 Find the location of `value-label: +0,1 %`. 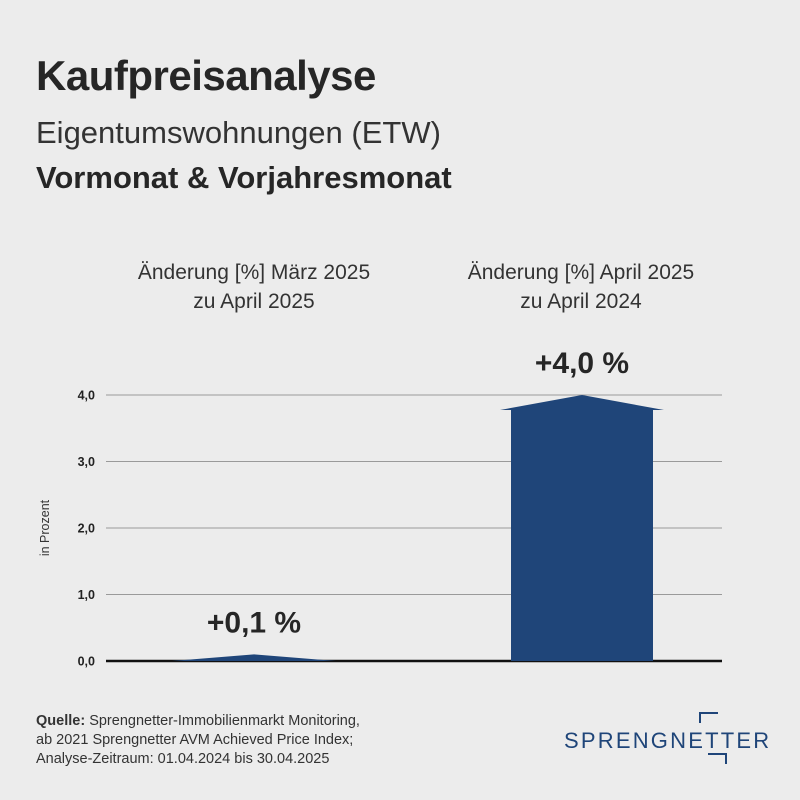

value-label: +0,1 % is located at coordinates (254, 622).